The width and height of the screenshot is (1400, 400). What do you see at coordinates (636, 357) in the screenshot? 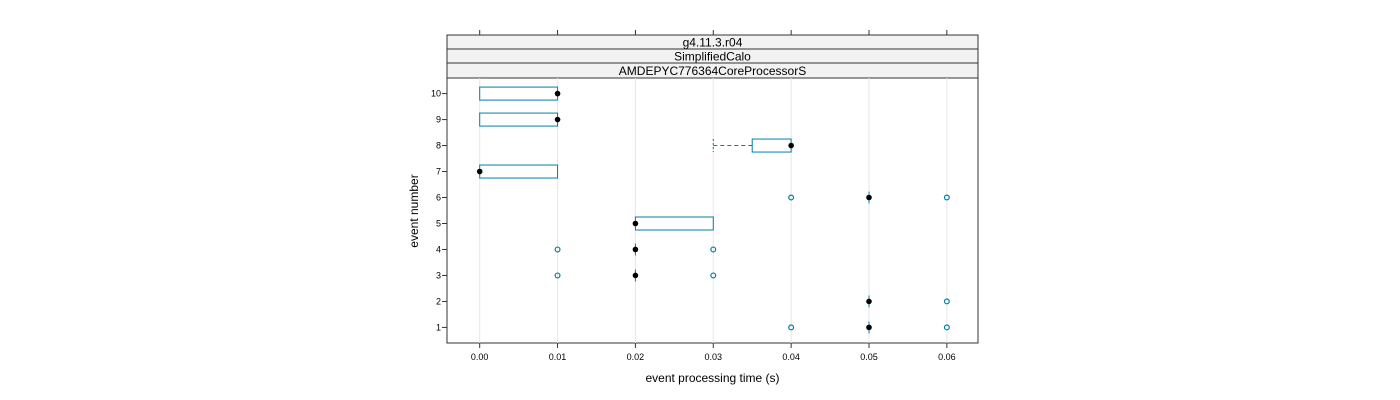
I see `x-tick-label: 0.02` at bounding box center [636, 357].